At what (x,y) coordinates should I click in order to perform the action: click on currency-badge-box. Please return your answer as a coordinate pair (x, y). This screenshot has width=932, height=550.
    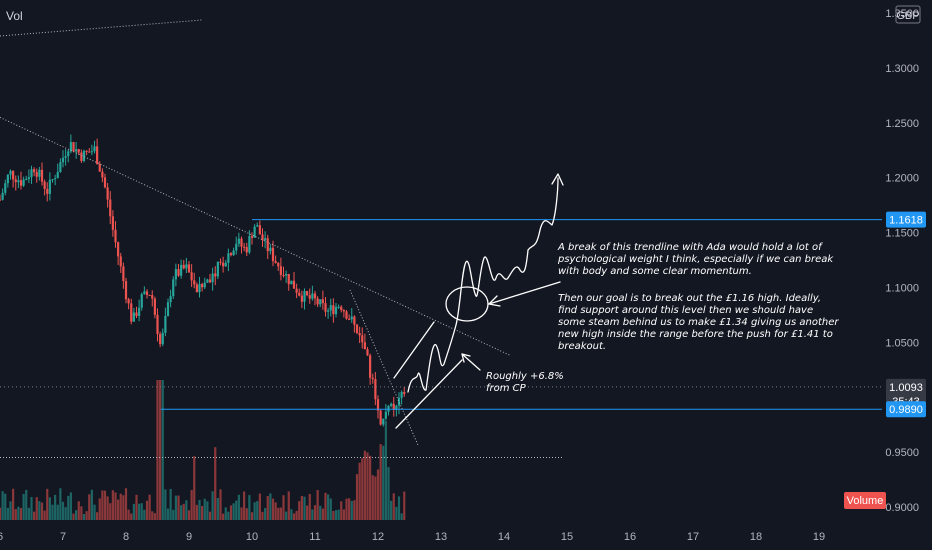
    Looking at the image, I should click on (908, 14).